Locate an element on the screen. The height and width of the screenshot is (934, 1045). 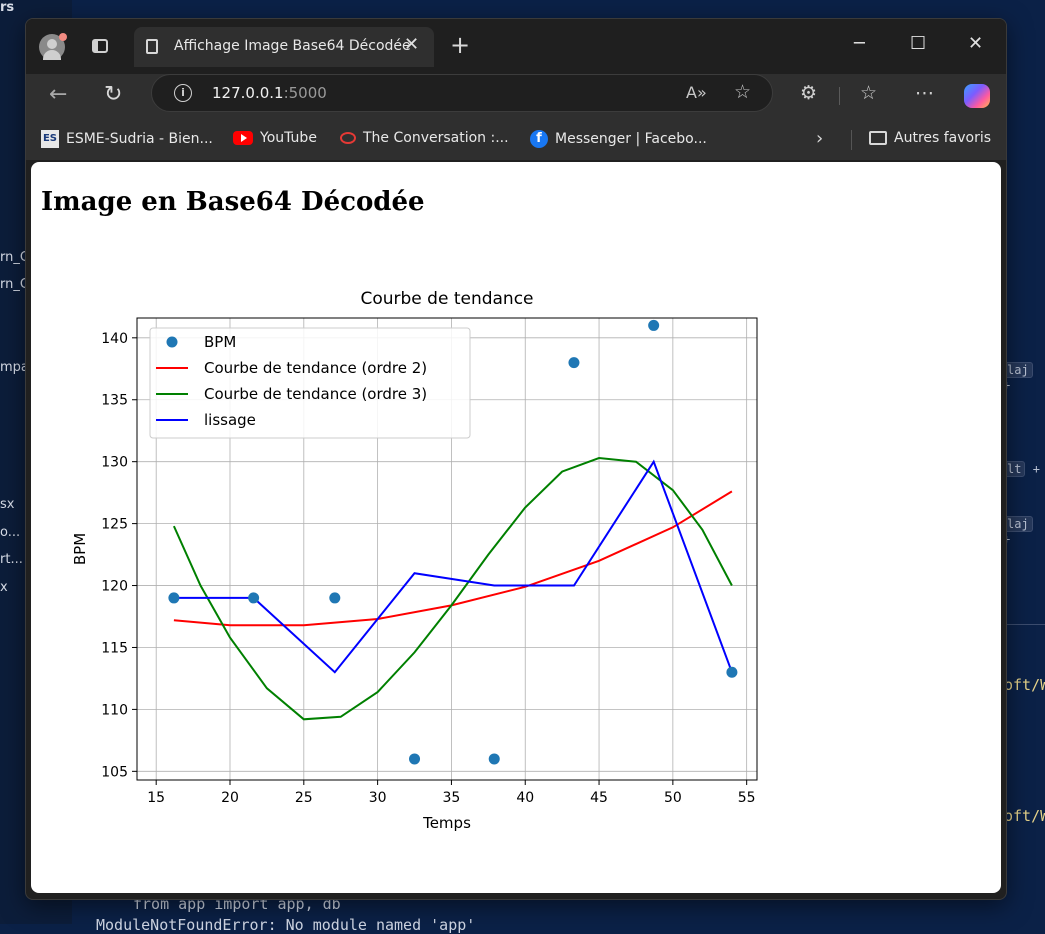
address-bar: i 127.0.0.1:5000 A» ☆ is located at coordinates (462, 93).